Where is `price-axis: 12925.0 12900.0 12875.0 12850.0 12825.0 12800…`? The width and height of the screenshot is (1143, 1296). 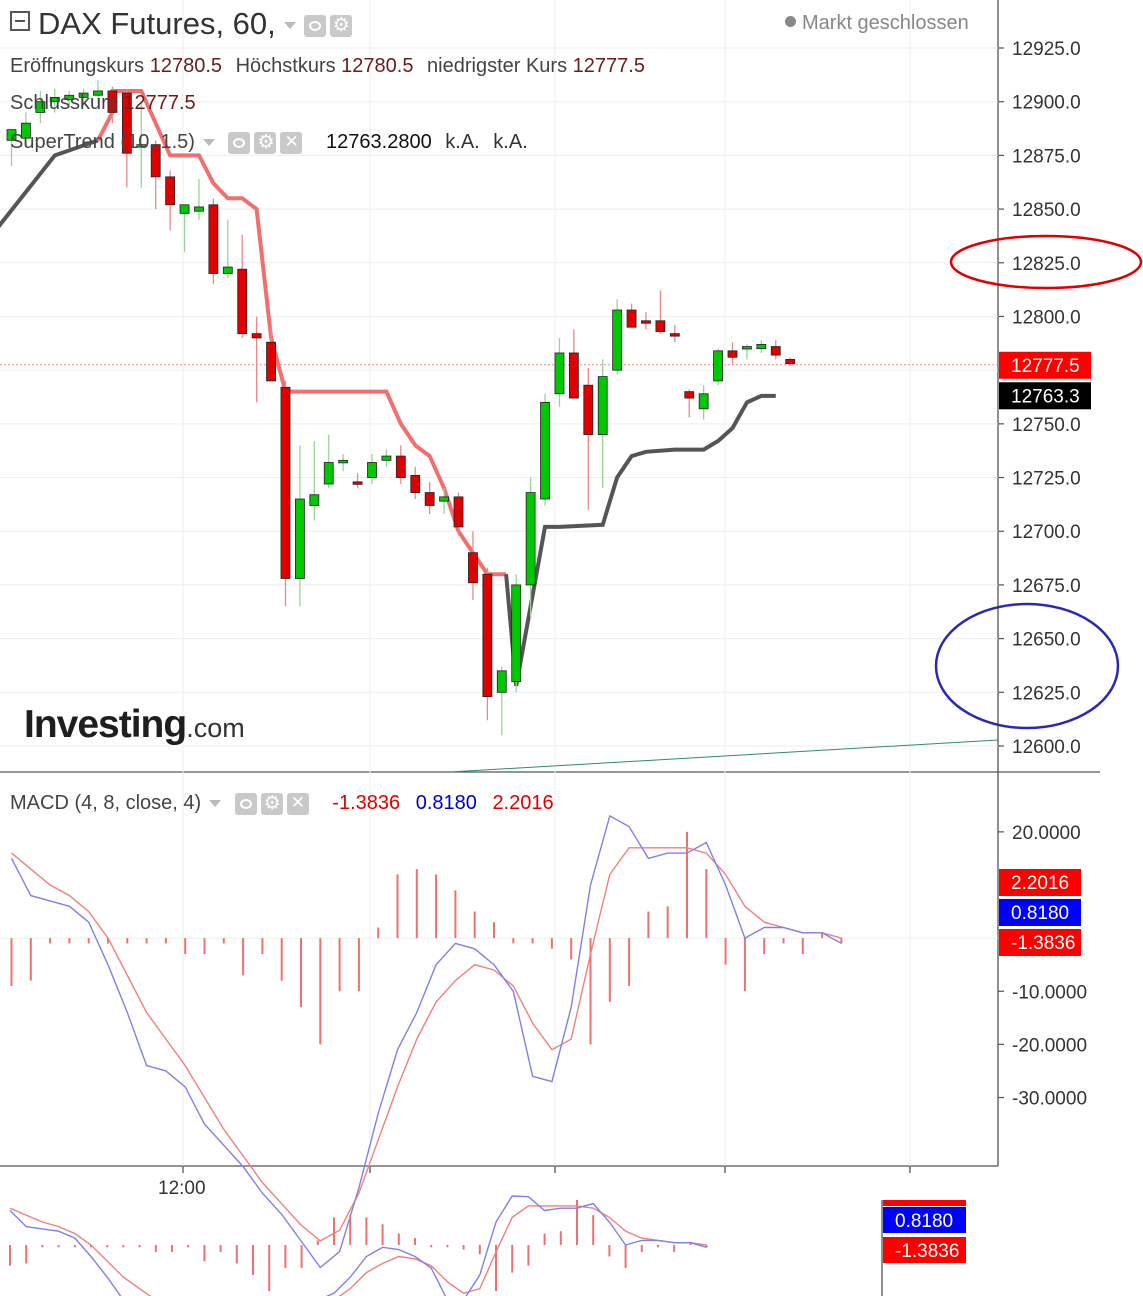
price-axis: 12925.0 12900.0 12875.0 12850.0 12825.0 12800… is located at coordinates (1039, 379).